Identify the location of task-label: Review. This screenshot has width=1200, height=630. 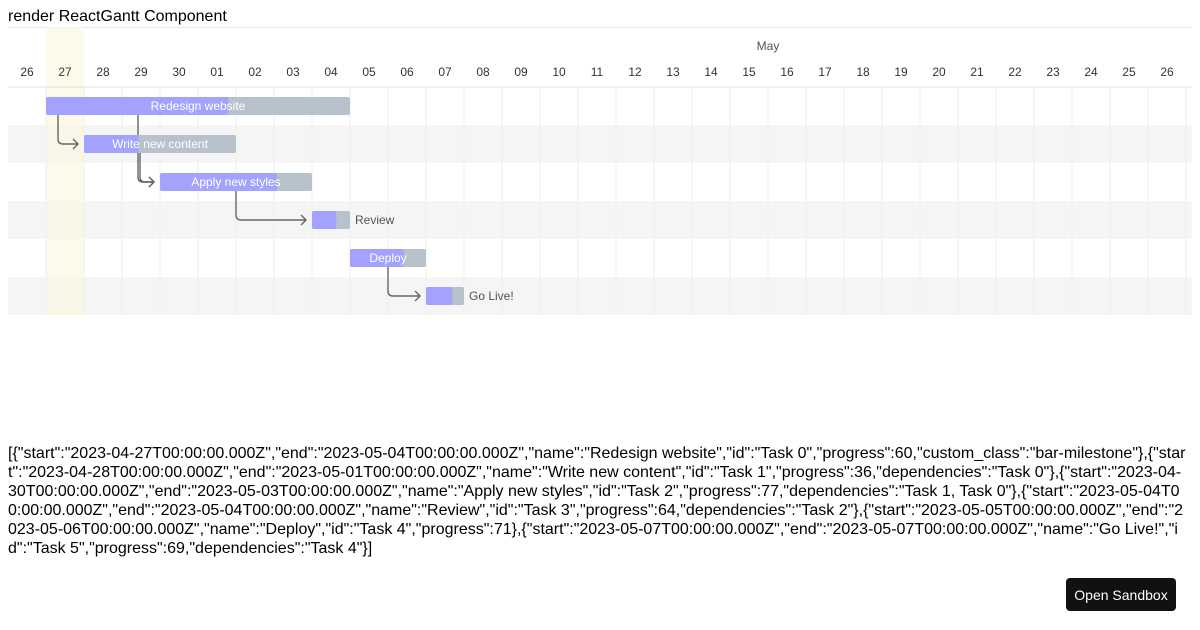
(375, 220).